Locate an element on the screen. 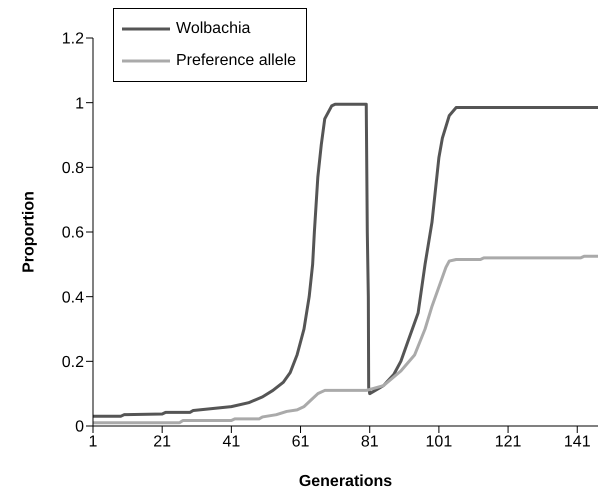 This screenshot has height=504, width=607. x-axis-title: Generations is located at coordinates (345, 481).